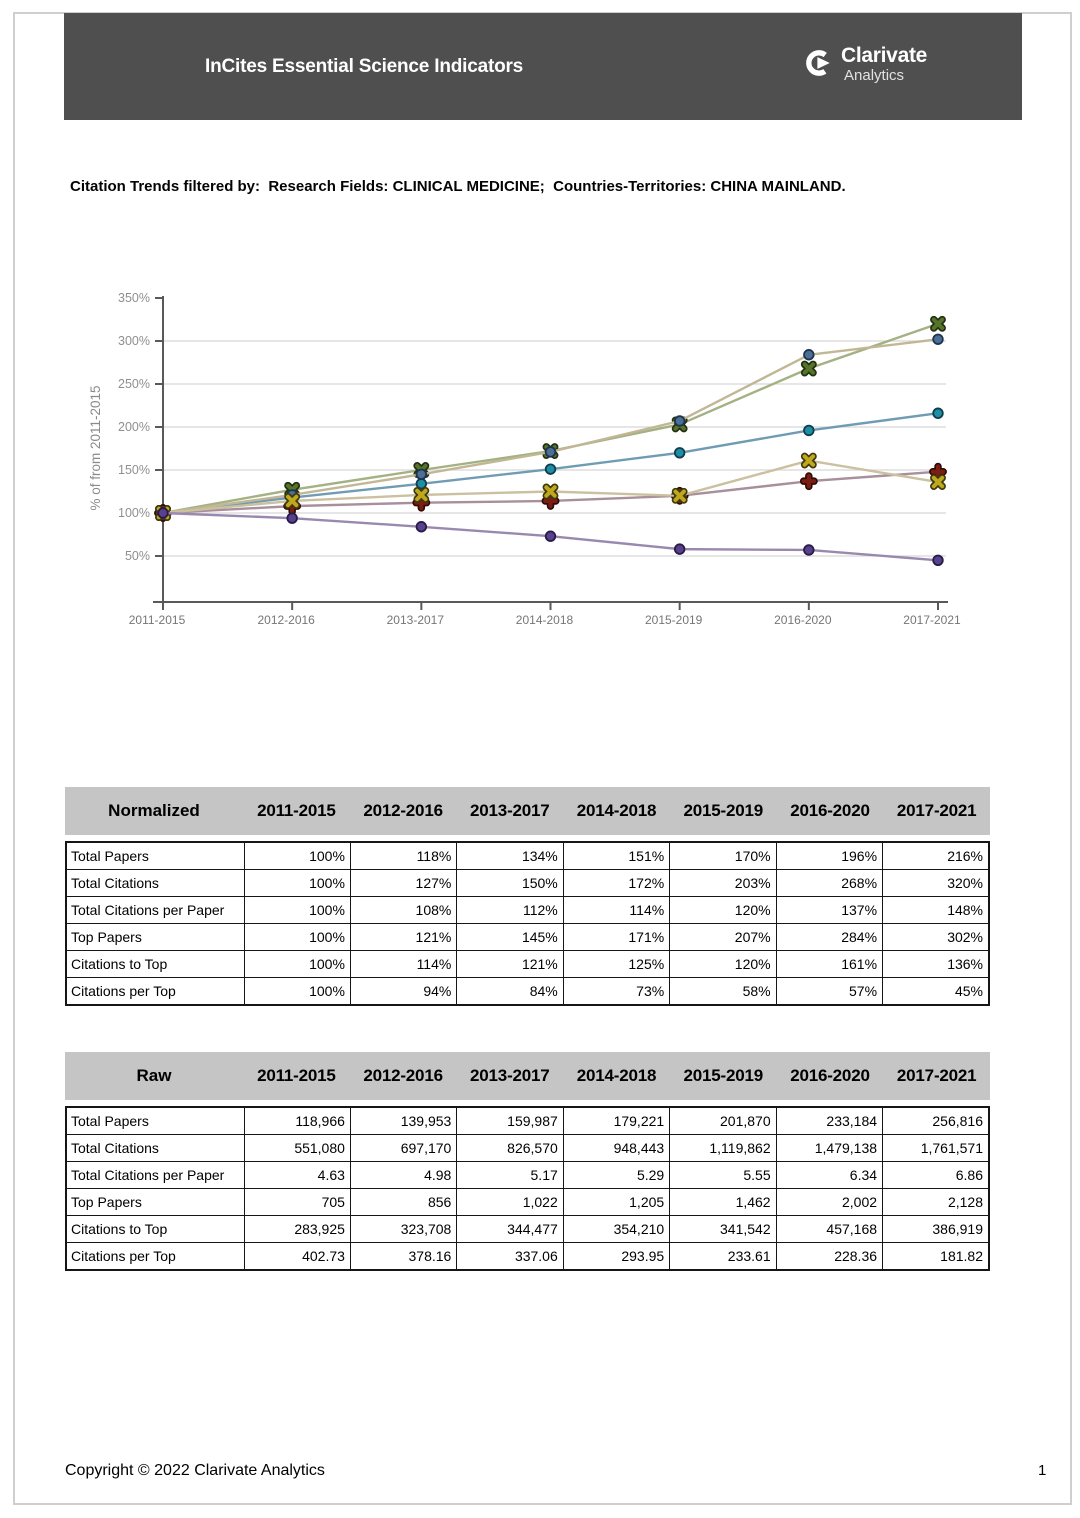  What do you see at coordinates (936, 910) in the screenshot?
I see `cell-value: 148%` at bounding box center [936, 910].